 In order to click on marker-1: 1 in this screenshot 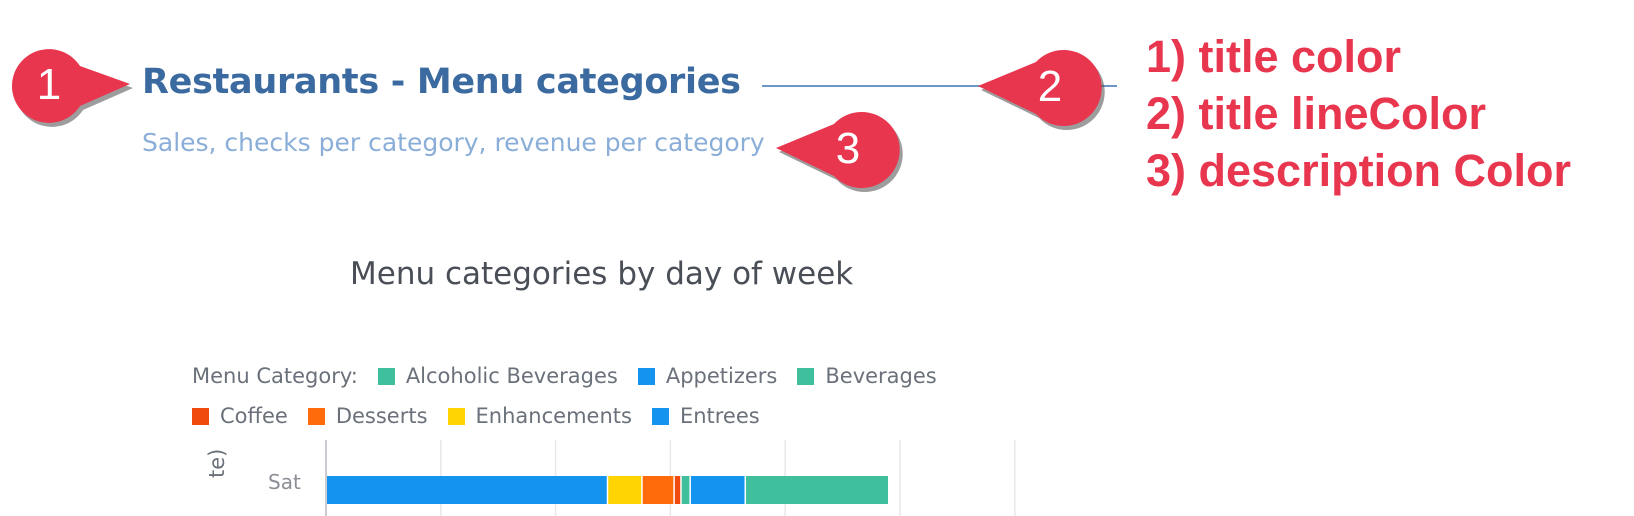, I will do `click(70, 87)`.